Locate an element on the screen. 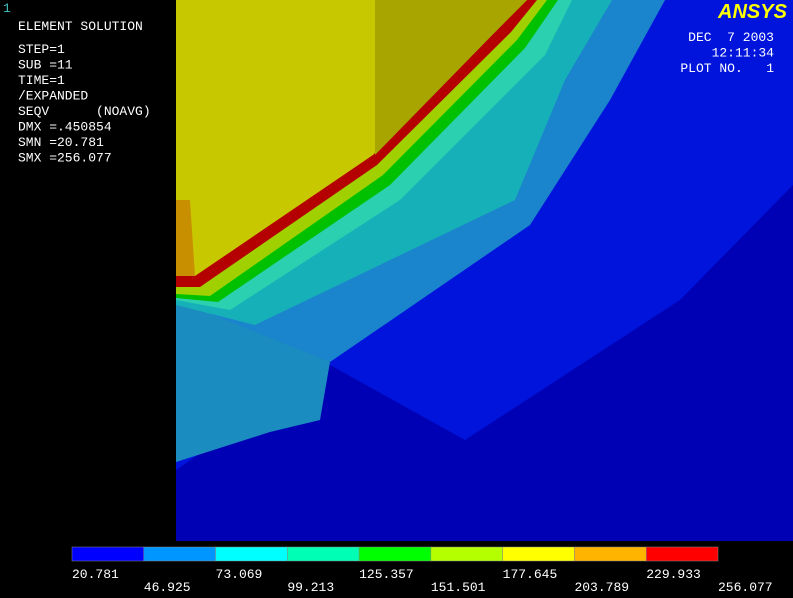 The width and height of the screenshot is (793, 598). header-line: STEP=1 is located at coordinates (41, 49).